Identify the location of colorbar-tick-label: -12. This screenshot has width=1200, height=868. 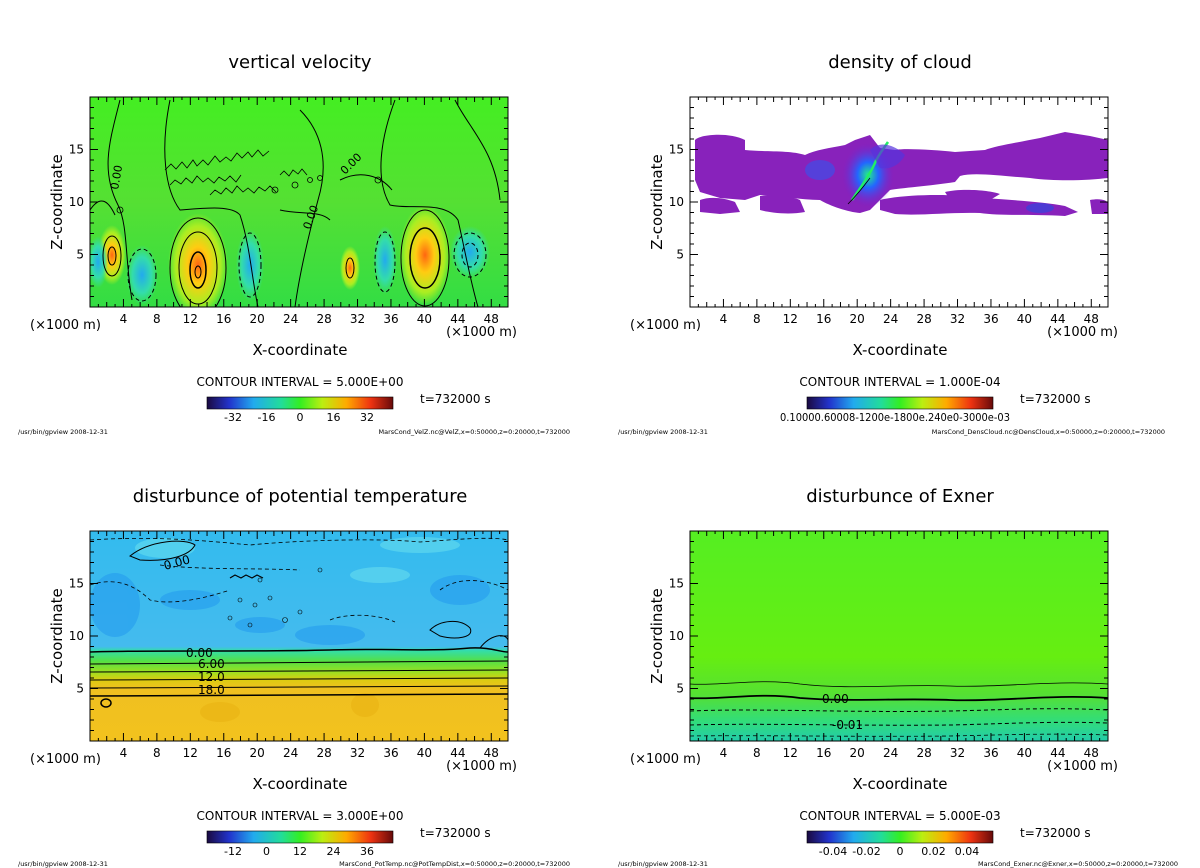
(233, 851).